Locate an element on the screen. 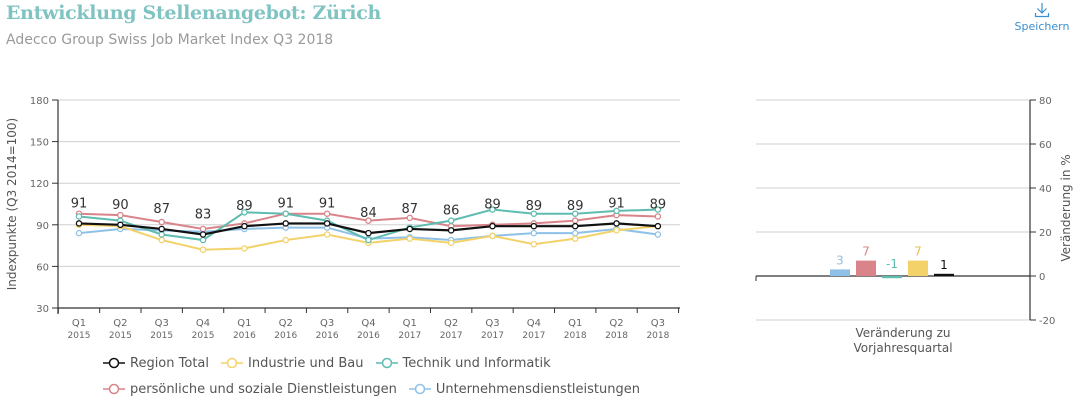 This screenshot has height=402, width=1080. data-label: 90 is located at coordinates (120, 205).